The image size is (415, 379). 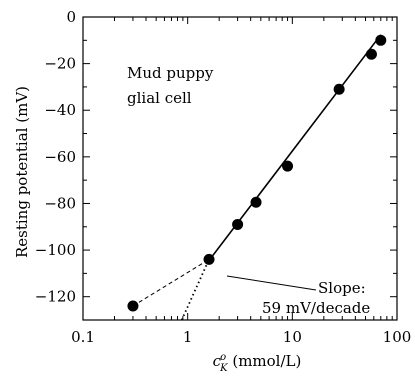 What do you see at coordinates (188, 337) in the screenshot?
I see `x-tick-label: 1` at bounding box center [188, 337].